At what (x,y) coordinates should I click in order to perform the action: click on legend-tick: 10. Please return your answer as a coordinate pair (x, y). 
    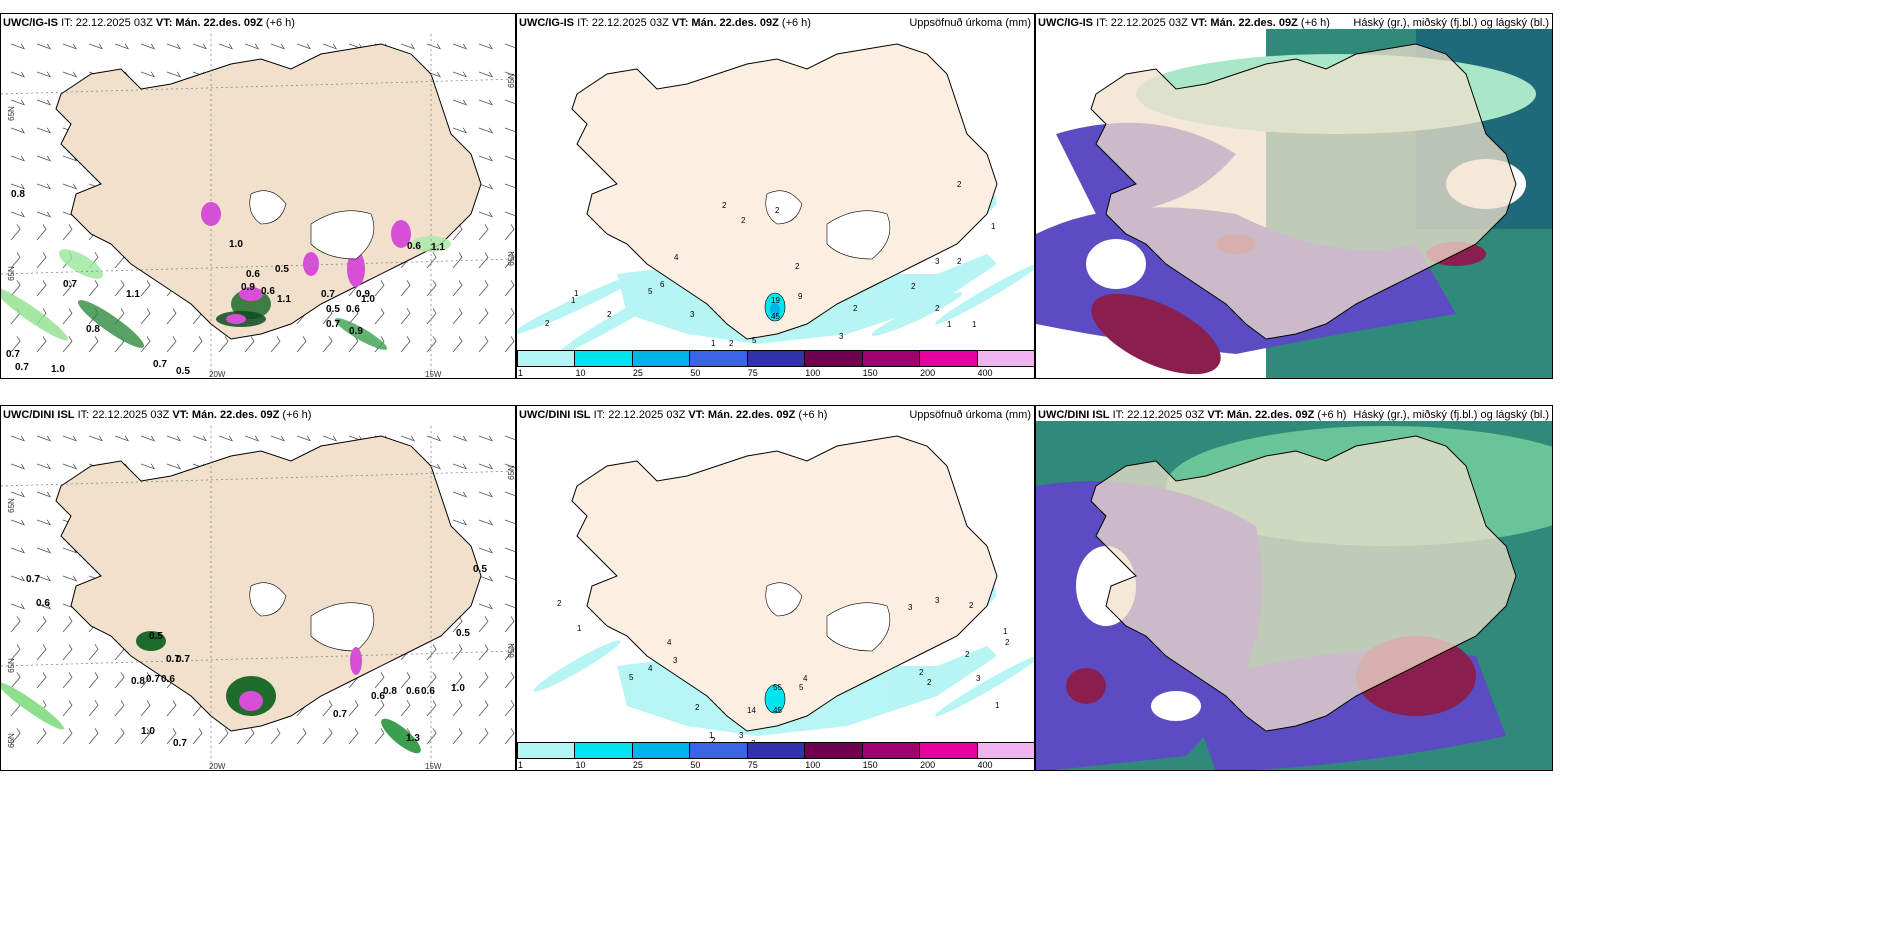
    Looking at the image, I should click on (580, 765).